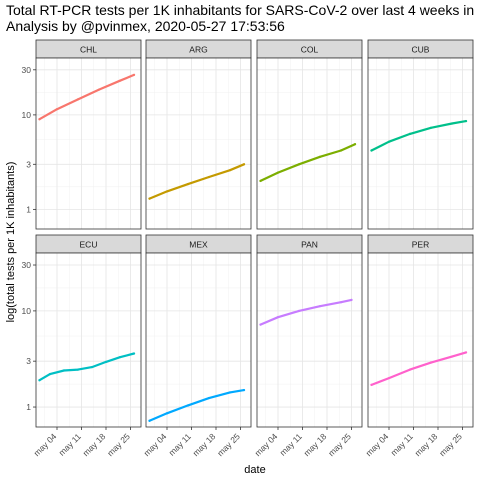 The width and height of the screenshot is (480, 480). I want to click on facet-panel-chl: CHL 1 3 10 30, so click(82, 134).